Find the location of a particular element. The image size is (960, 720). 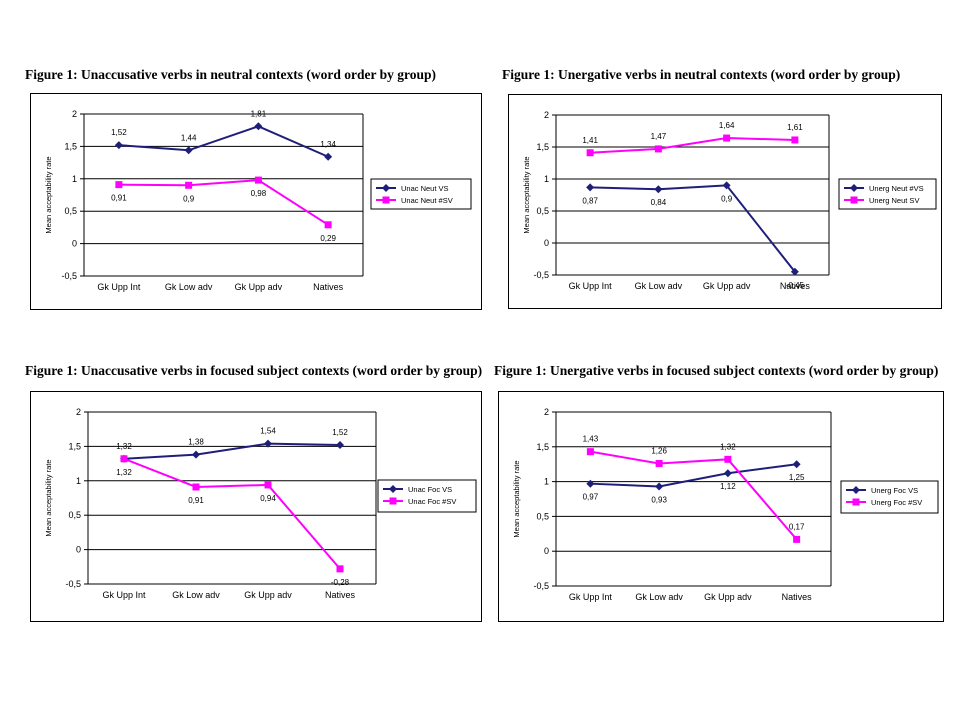

legend-label: Unerg Foc #SV is located at coordinates (896, 502).